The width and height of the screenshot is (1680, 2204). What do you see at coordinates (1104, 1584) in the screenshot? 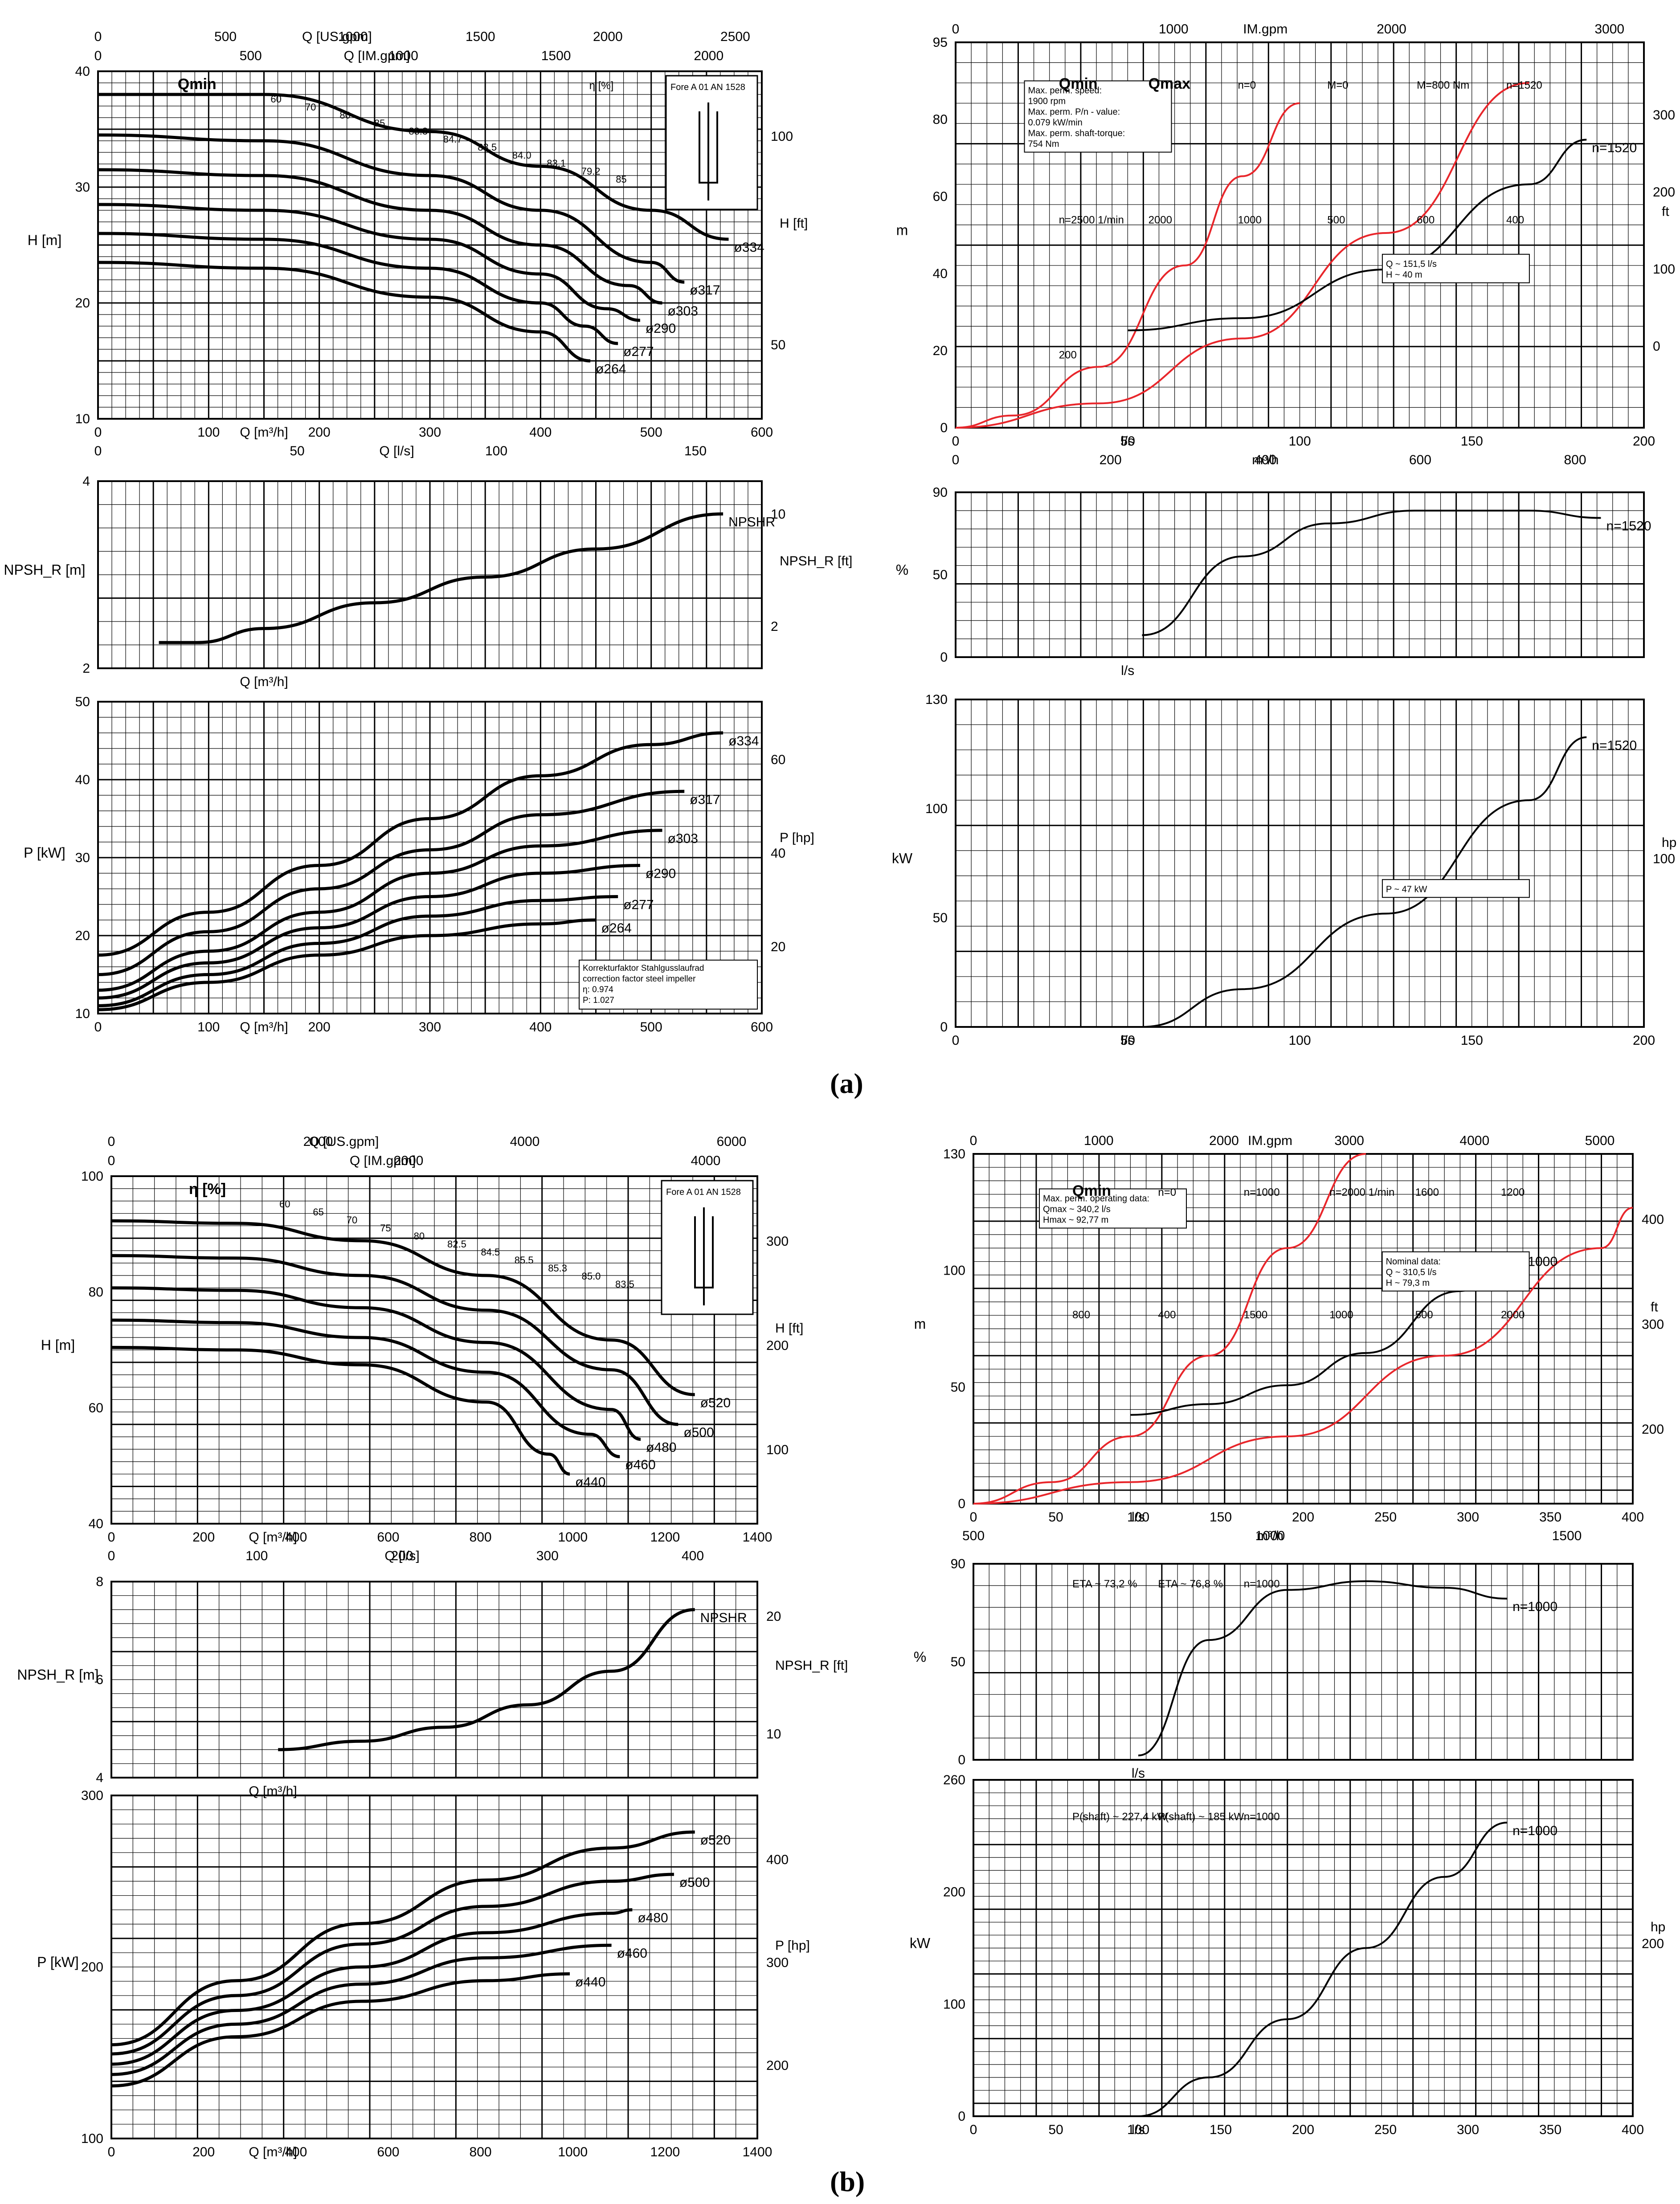
I see `curve-annotation: ETA ~ 73,2 %` at bounding box center [1104, 1584].